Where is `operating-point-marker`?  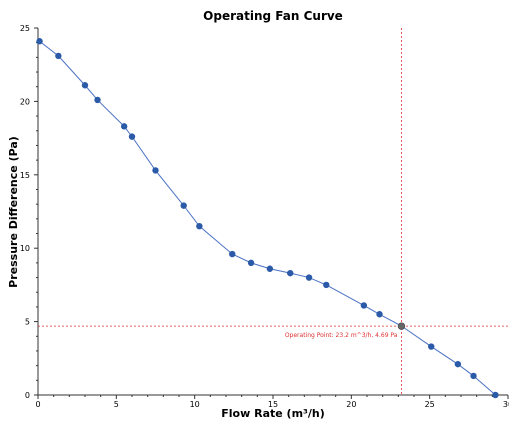
operating-point-marker is located at coordinates (401, 326).